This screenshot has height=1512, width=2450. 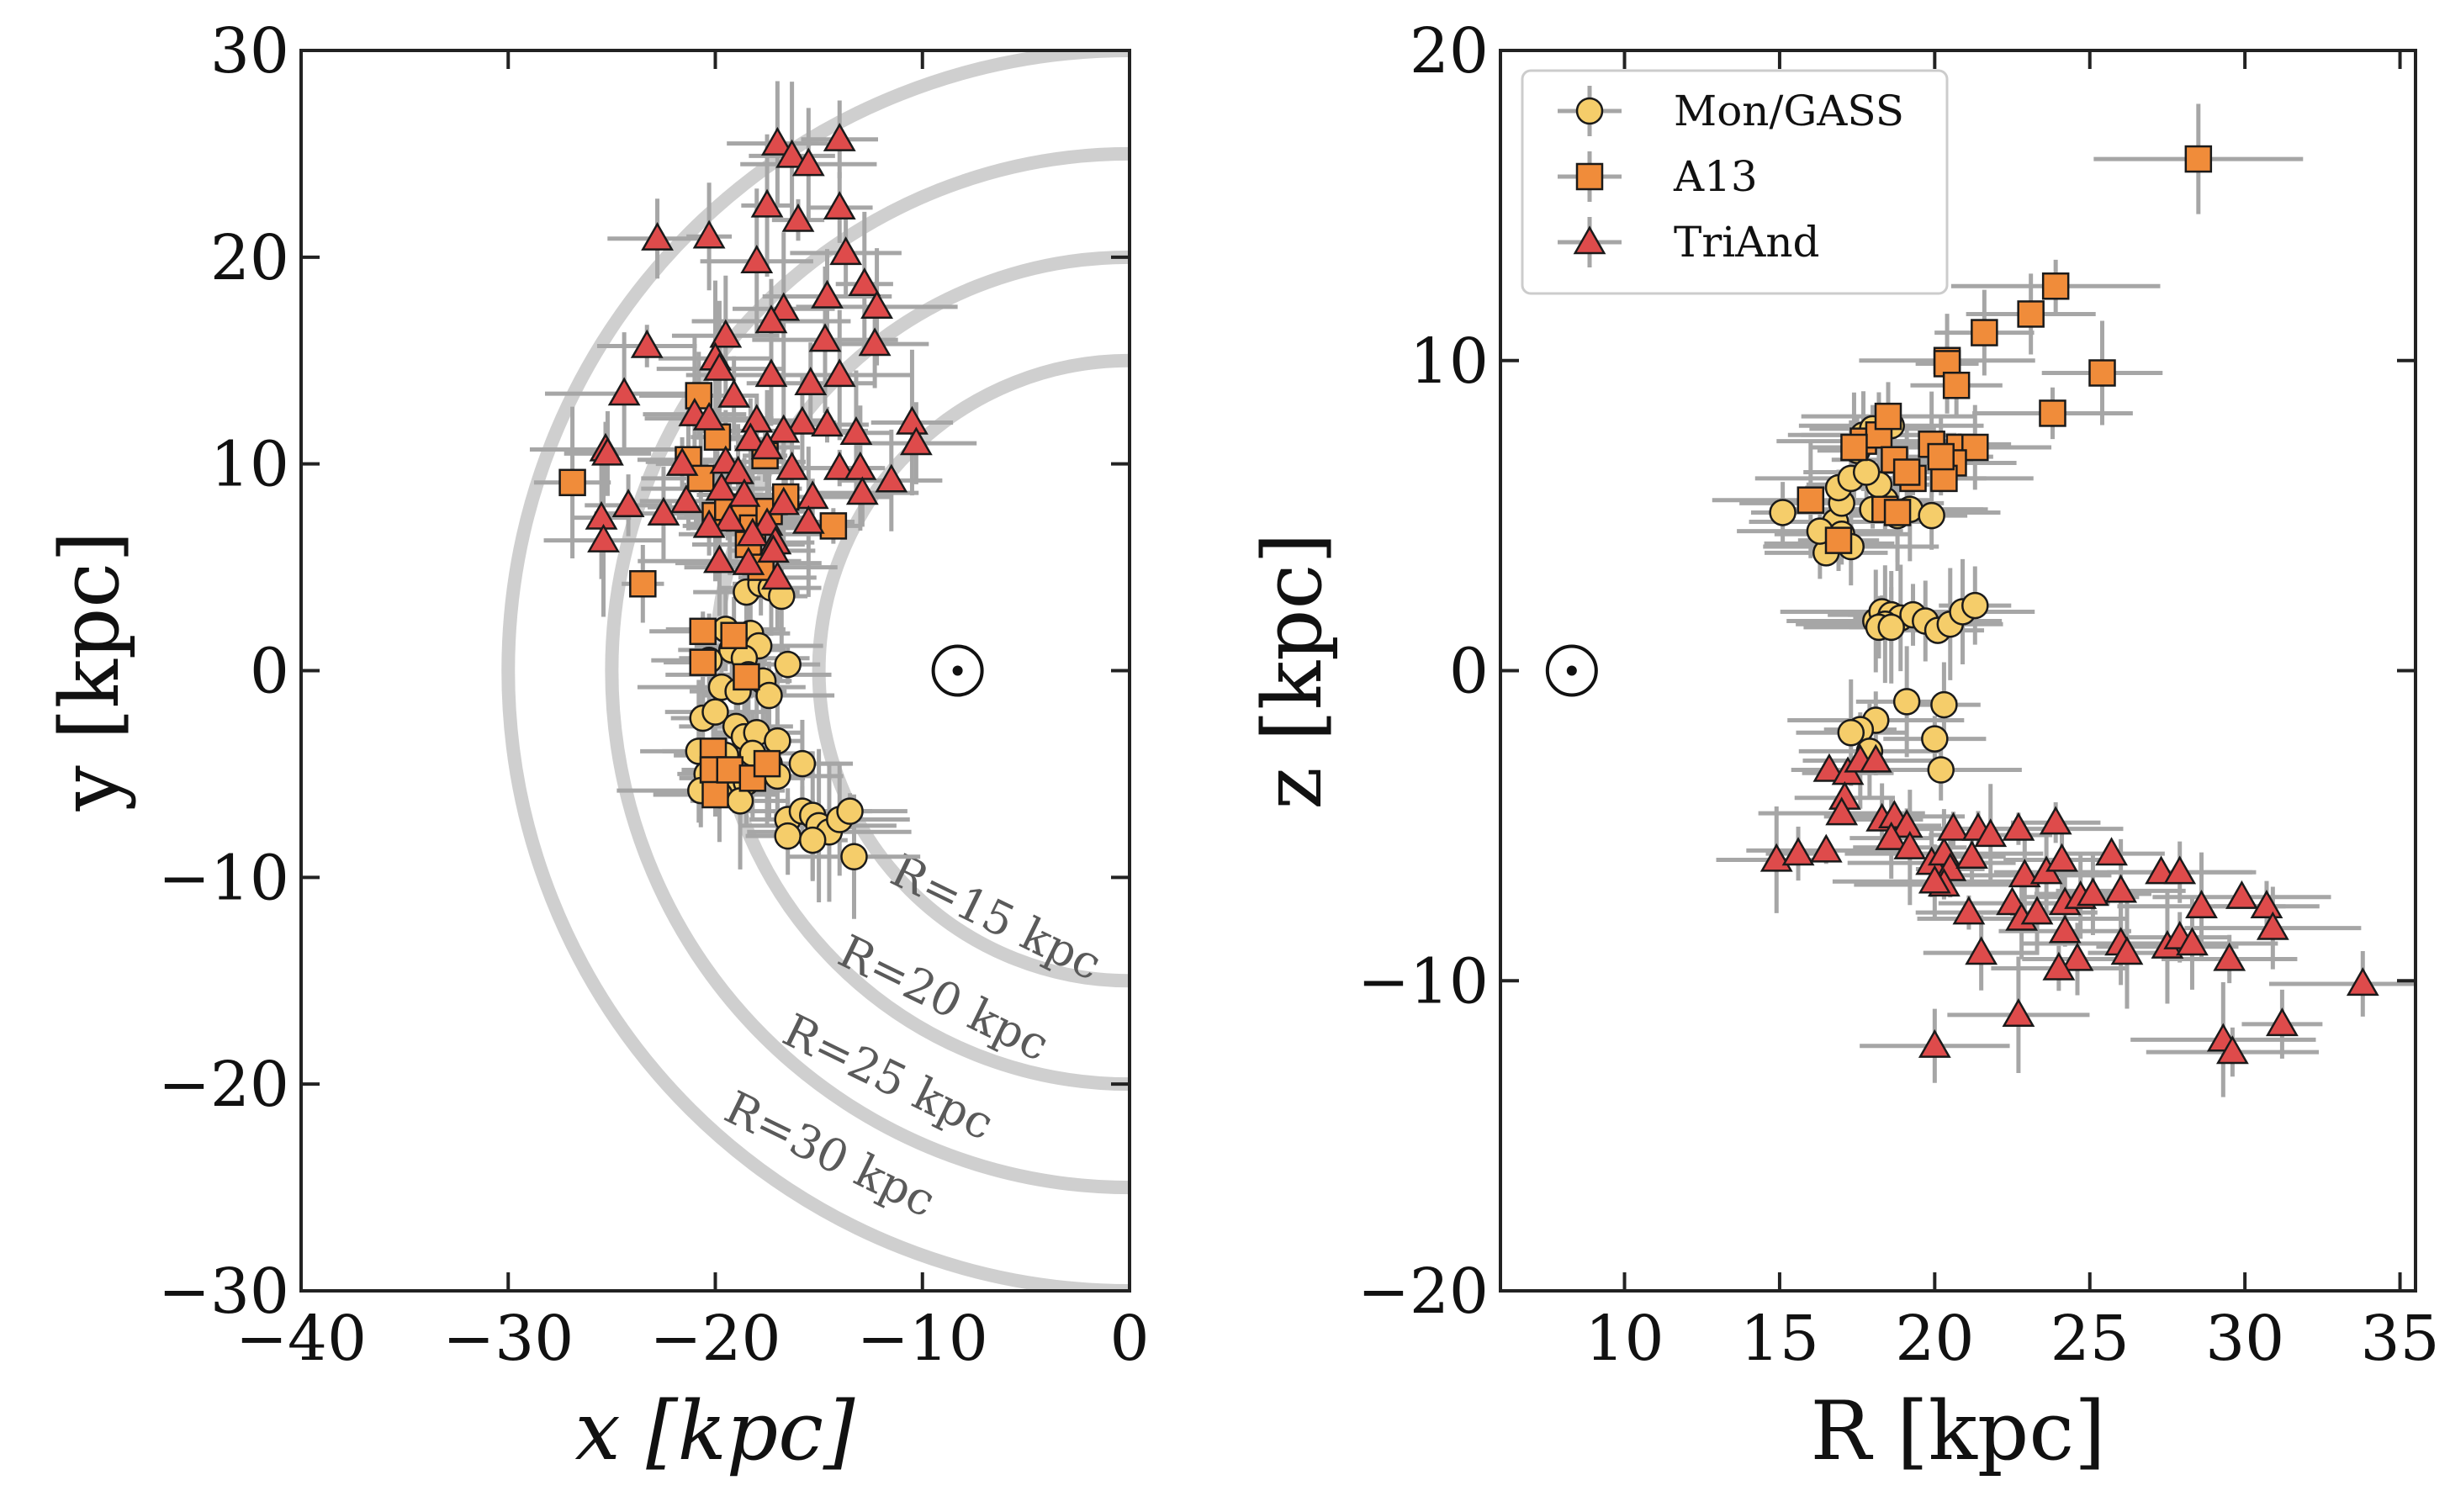 I want to click on y-tick-label: 30, so click(x=249, y=51).